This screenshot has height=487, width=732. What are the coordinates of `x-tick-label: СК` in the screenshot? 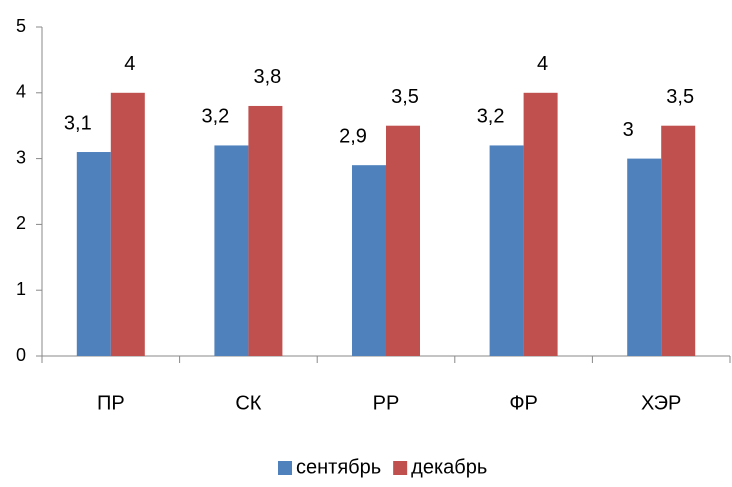 It's located at (248, 403).